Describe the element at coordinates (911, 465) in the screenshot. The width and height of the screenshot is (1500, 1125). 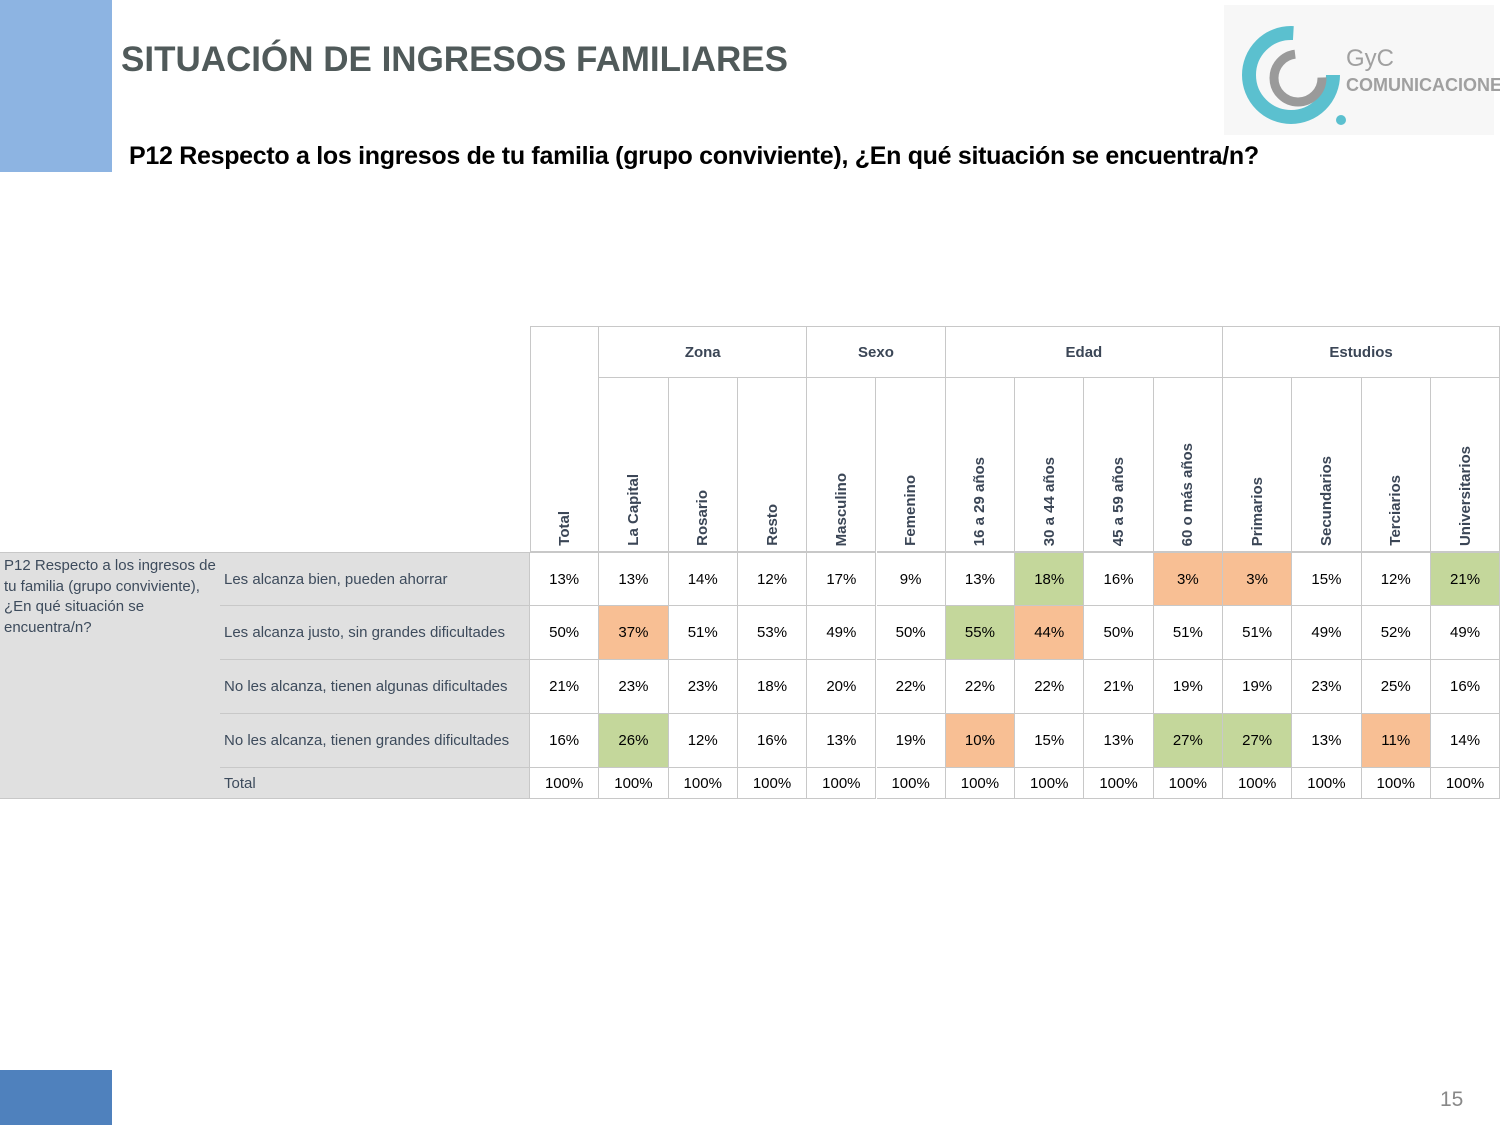
I see `column-header: Femenino` at that location.